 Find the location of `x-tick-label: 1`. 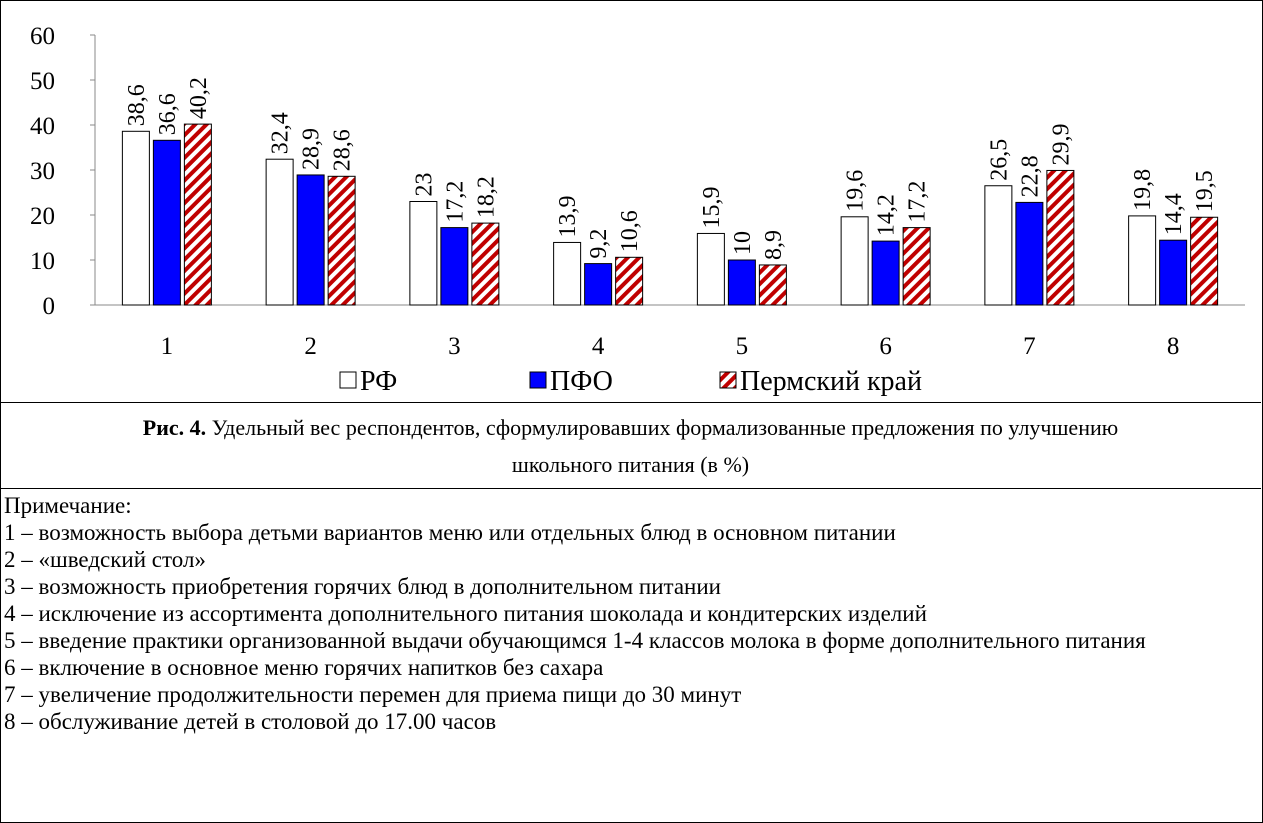

x-tick-label: 1 is located at coordinates (167, 346).